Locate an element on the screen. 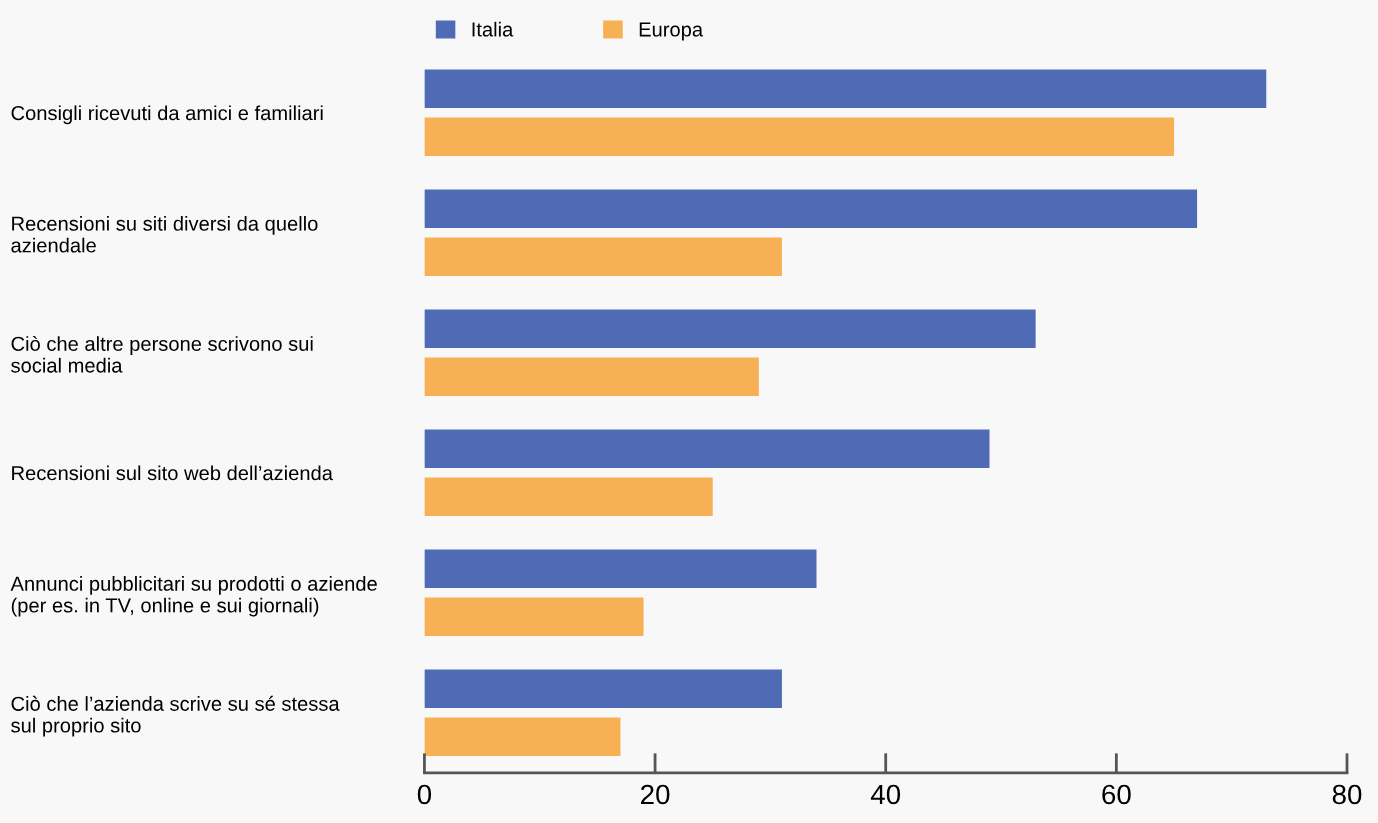 This screenshot has height=823, width=1378. x-tick-label: 20 is located at coordinates (655, 794).